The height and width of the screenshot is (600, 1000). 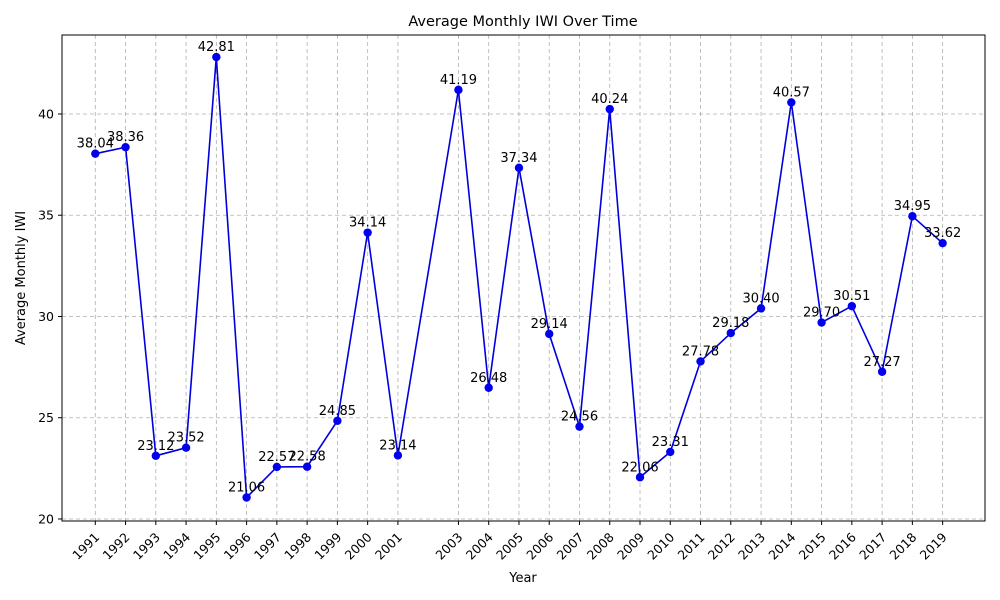 I want to click on data-label: 29.70, so click(x=821, y=313).